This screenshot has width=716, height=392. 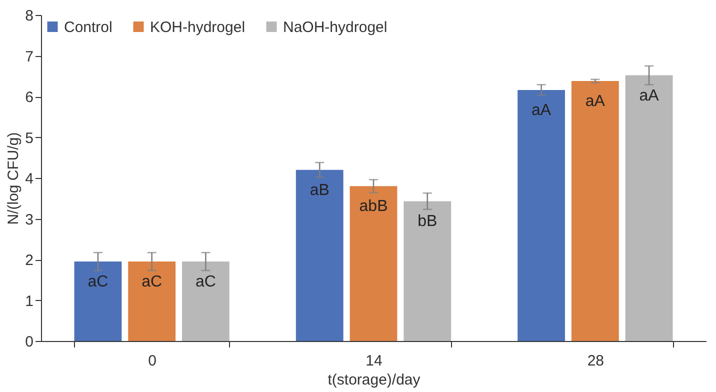 I want to click on y-tick-label: 0, so click(x=29, y=342).